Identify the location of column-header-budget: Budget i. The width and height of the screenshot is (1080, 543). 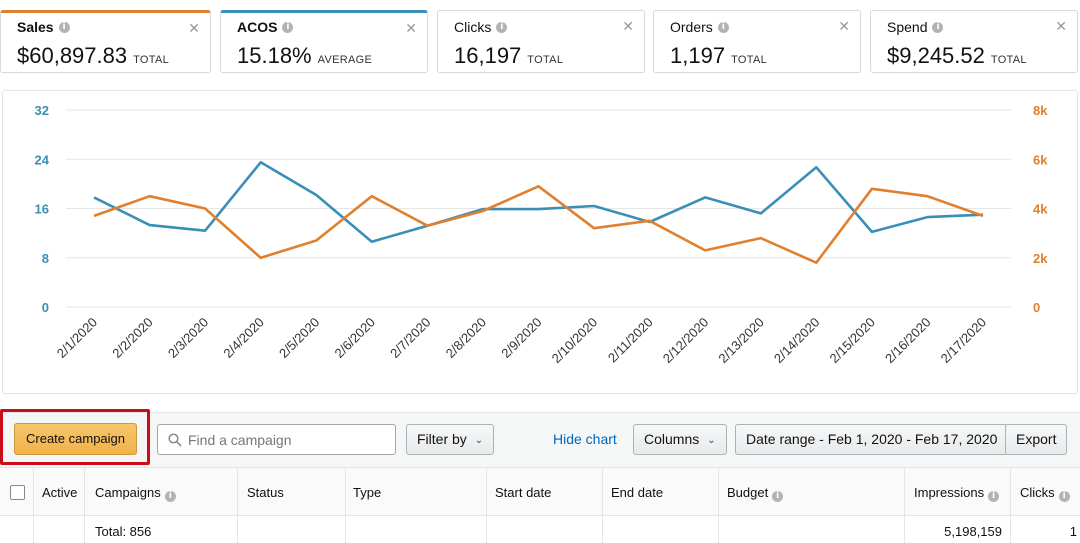
(812, 491).